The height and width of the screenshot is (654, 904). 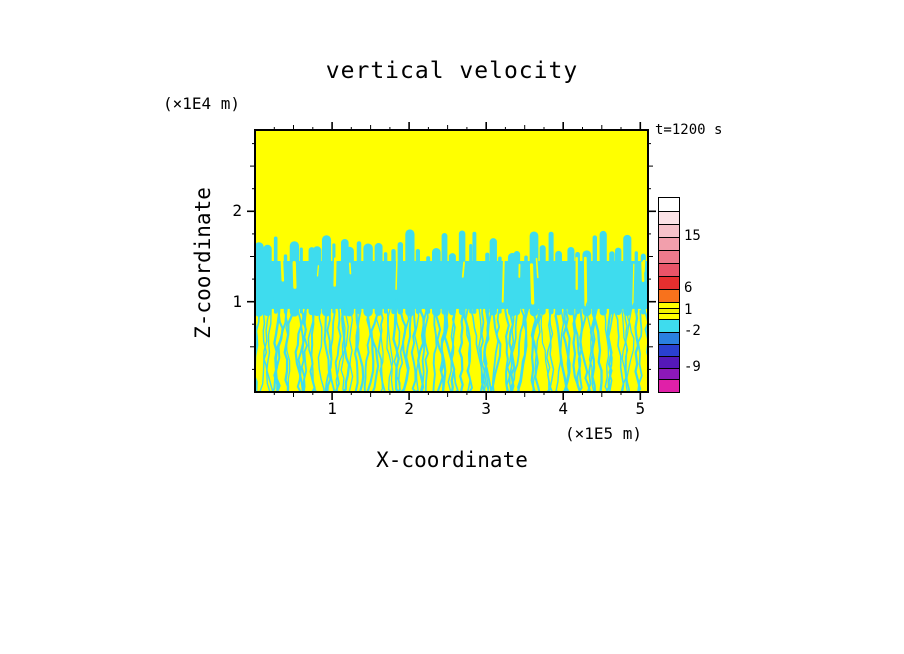 What do you see at coordinates (692, 331) in the screenshot?
I see `colorbar-label: -2` at bounding box center [692, 331].